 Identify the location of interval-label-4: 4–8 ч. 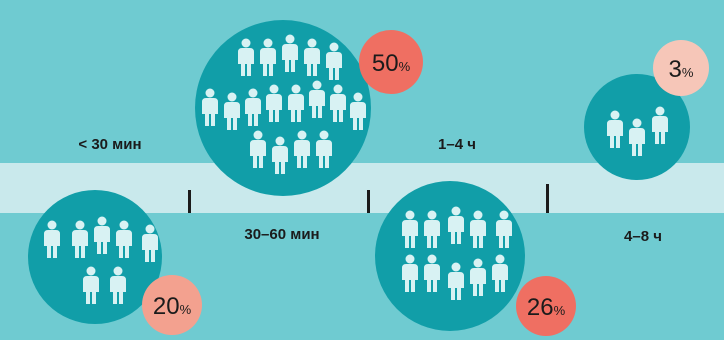
(643, 236).